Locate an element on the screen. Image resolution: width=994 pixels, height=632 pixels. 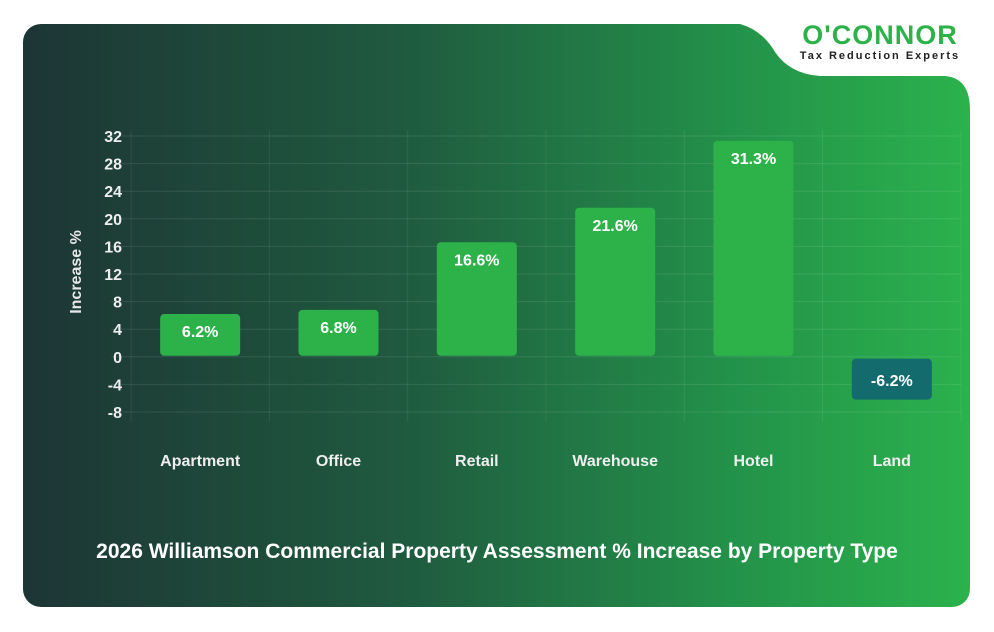
x-tick-label: Retail is located at coordinates (477, 461).